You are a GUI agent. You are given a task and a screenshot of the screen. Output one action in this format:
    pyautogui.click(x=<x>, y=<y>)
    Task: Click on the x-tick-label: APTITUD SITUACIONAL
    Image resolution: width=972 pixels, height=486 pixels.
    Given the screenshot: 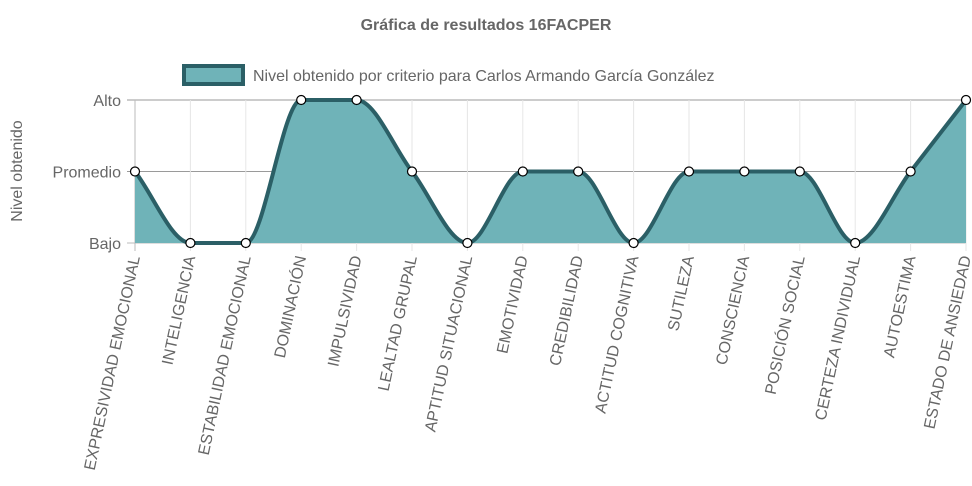 What is the action you would take?
    pyautogui.click(x=449, y=343)
    